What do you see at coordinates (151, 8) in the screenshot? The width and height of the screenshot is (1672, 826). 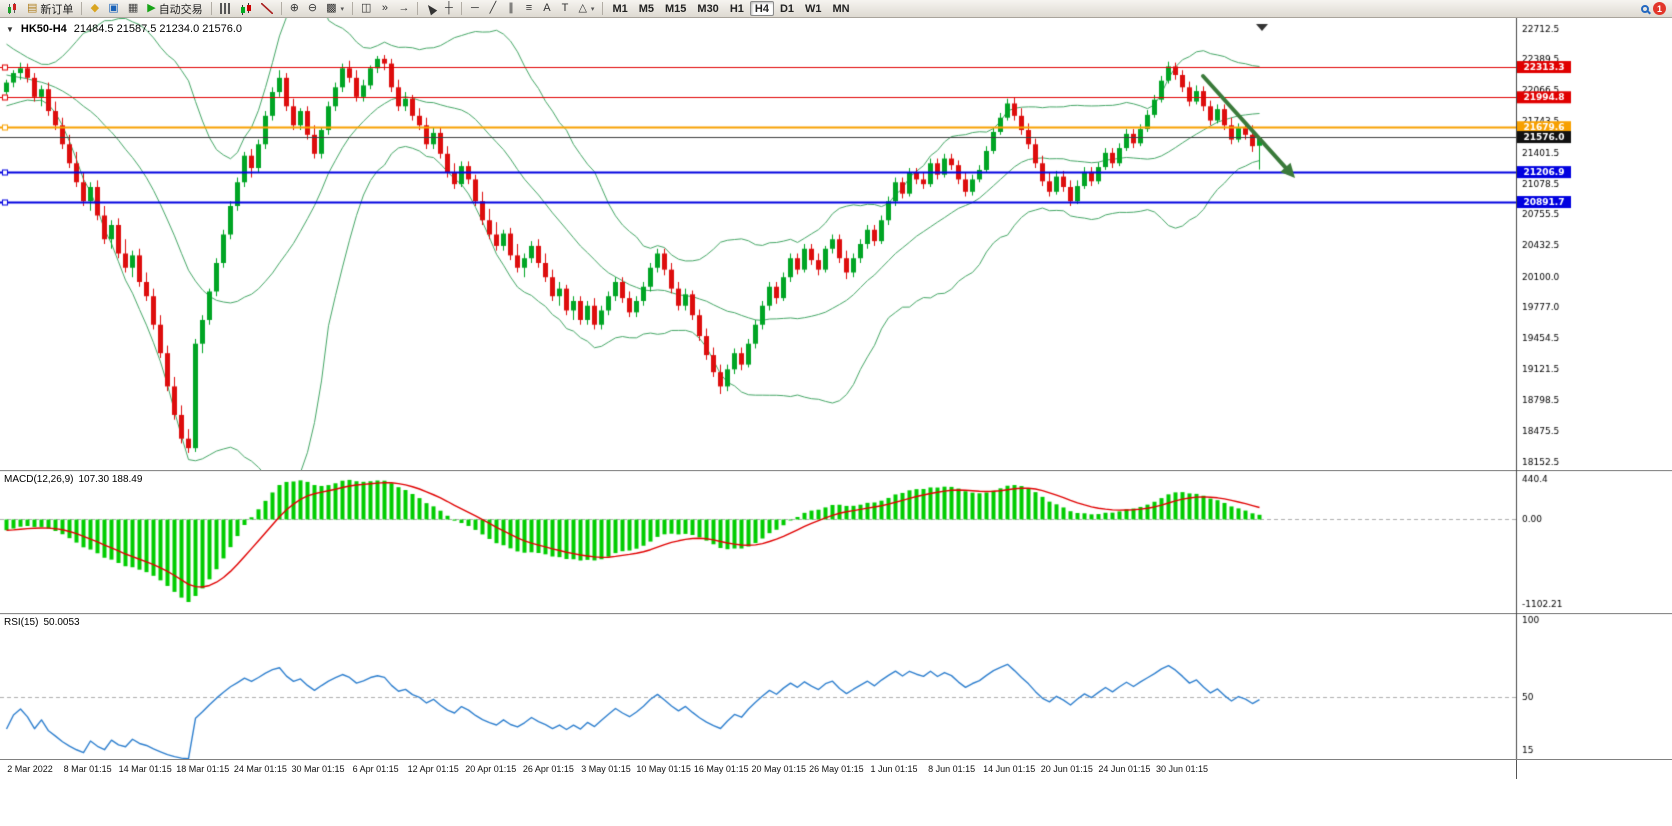 I see `autotrading-button: ▶` at bounding box center [151, 8].